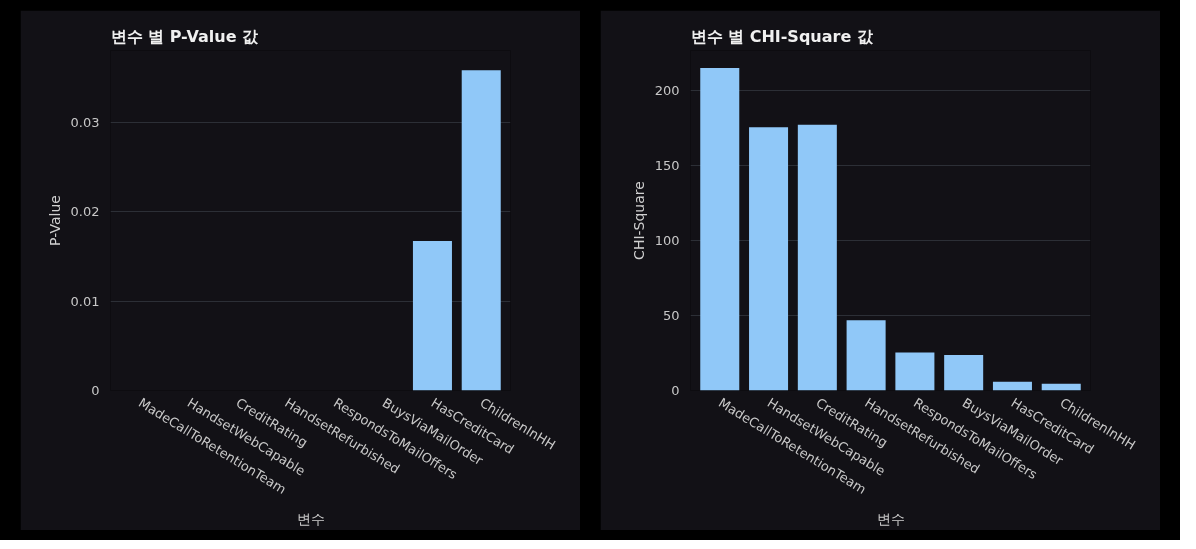  What do you see at coordinates (667, 166) in the screenshot?
I see `y-tick-label: 150` at bounding box center [667, 166].